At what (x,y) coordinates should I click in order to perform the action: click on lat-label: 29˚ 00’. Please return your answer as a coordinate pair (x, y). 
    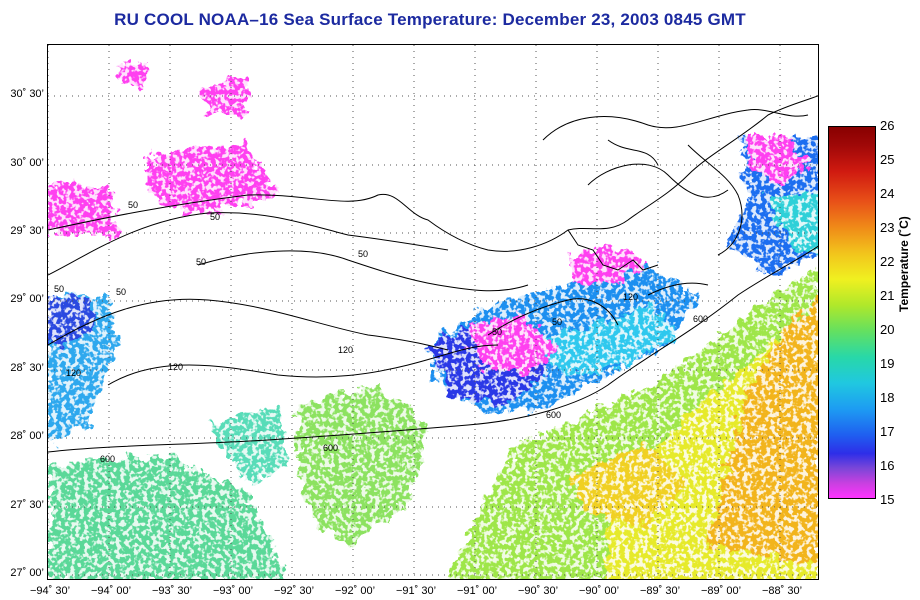
    Looking at the image, I should click on (27, 299).